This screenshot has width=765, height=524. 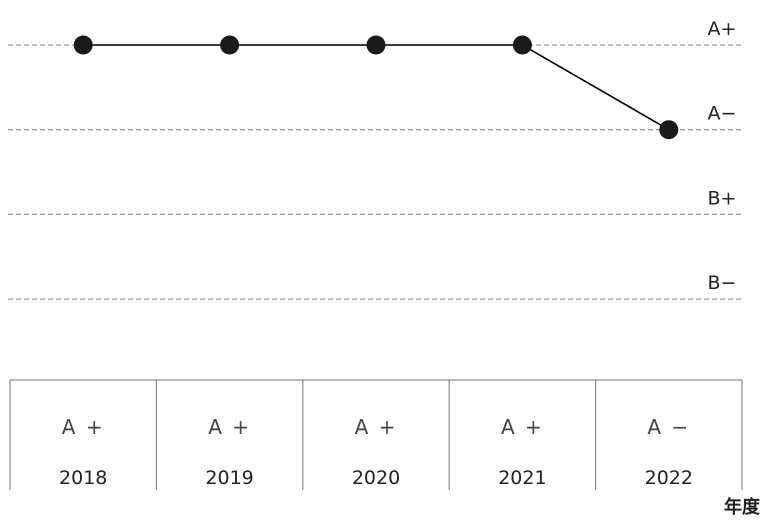 What do you see at coordinates (229, 427) in the screenshot?
I see `table-rating-2019: A +` at bounding box center [229, 427].